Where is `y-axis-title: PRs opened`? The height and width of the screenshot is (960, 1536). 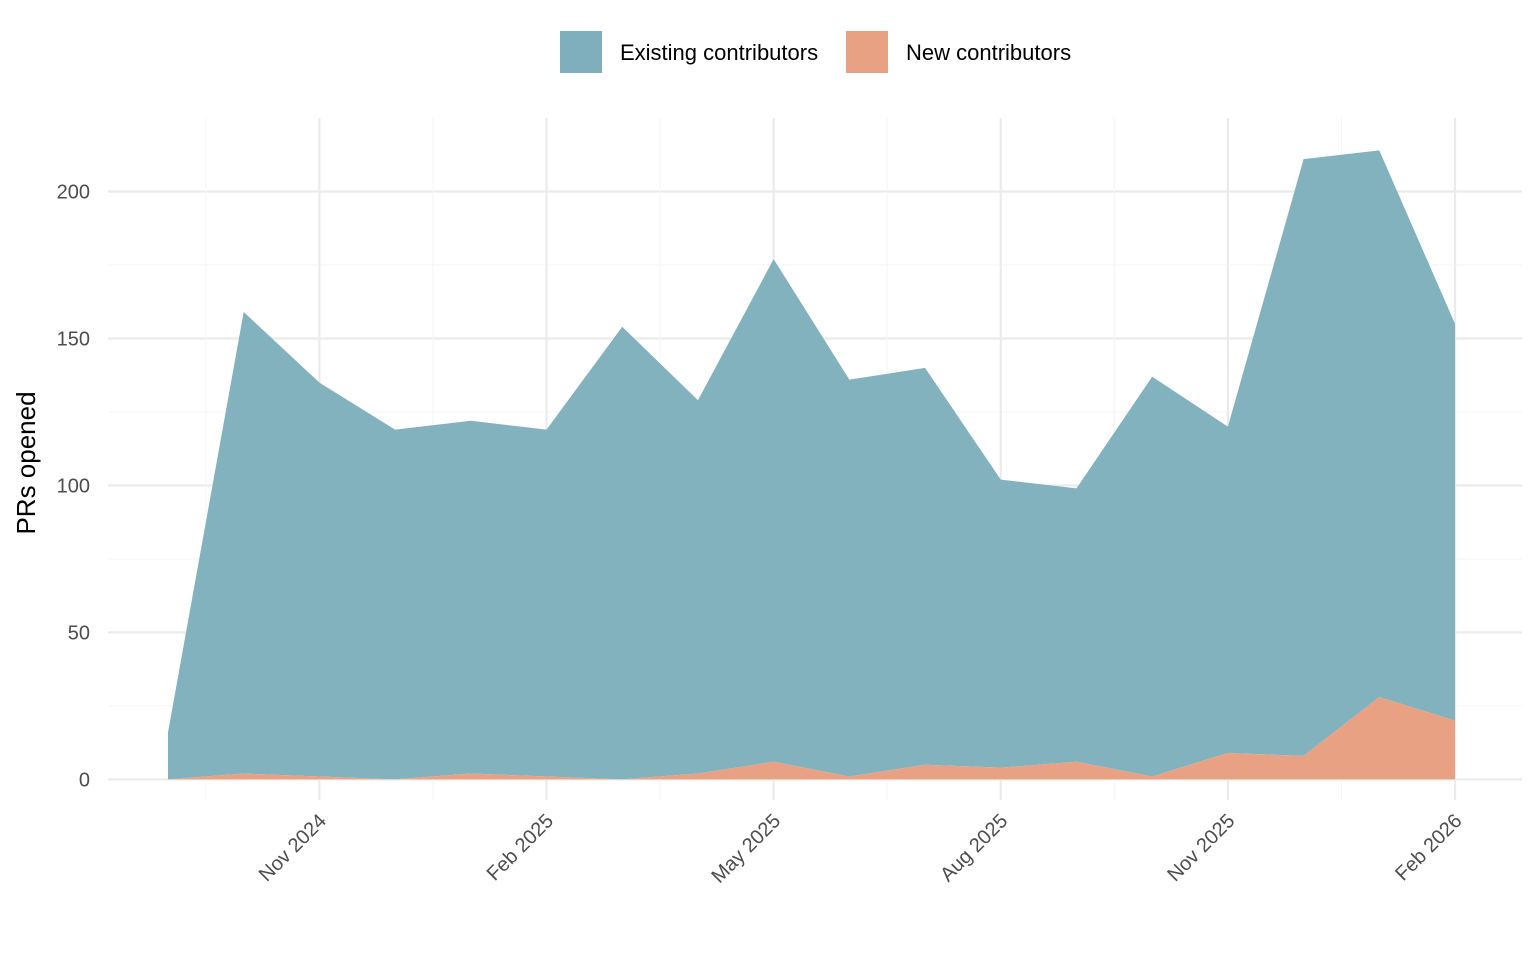
y-axis-title: PRs opened is located at coordinates (26, 462).